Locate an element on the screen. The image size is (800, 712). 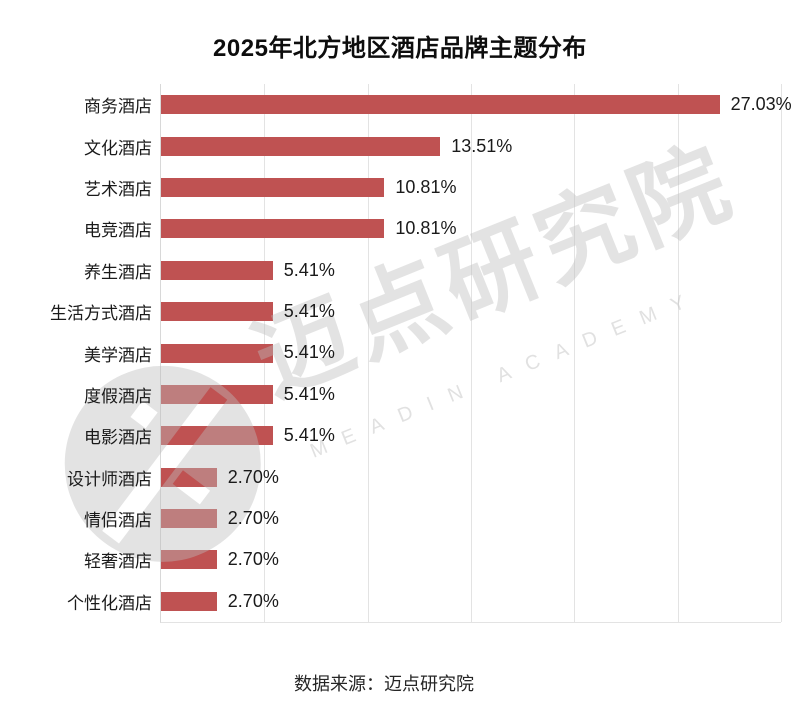
category-label: 情侣酒店 is located at coordinates (118, 521).